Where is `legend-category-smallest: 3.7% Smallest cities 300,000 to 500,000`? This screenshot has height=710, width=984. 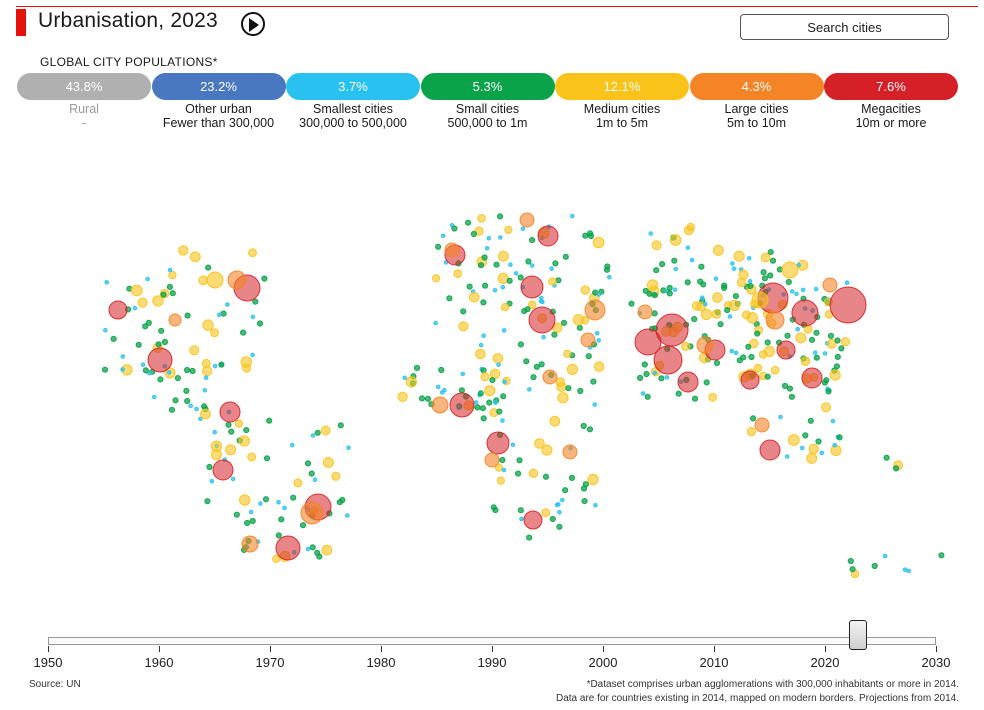
legend-category-smallest: 3.7% Smallest cities 300,000 to 500,000 is located at coordinates (353, 101).